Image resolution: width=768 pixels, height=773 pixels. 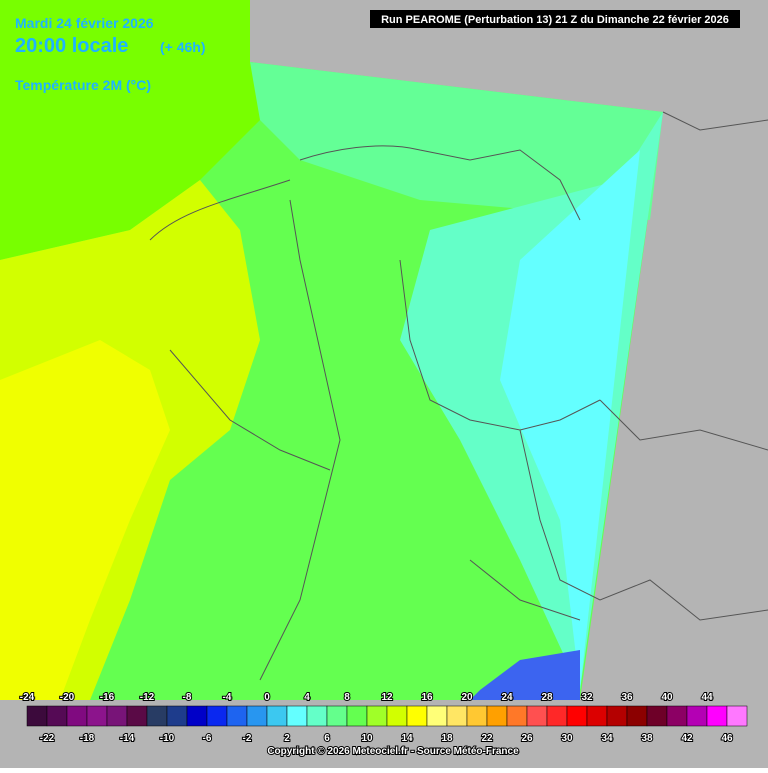 I want to click on legend-label: 36, so click(x=627, y=697).